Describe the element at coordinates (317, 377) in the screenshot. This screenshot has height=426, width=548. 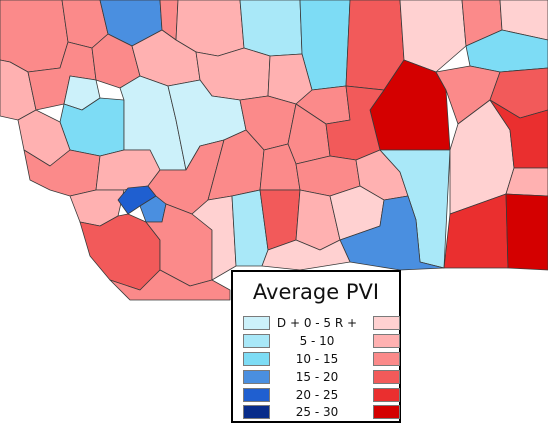
I see `legend-label-15-20: 15 - 20` at that location.